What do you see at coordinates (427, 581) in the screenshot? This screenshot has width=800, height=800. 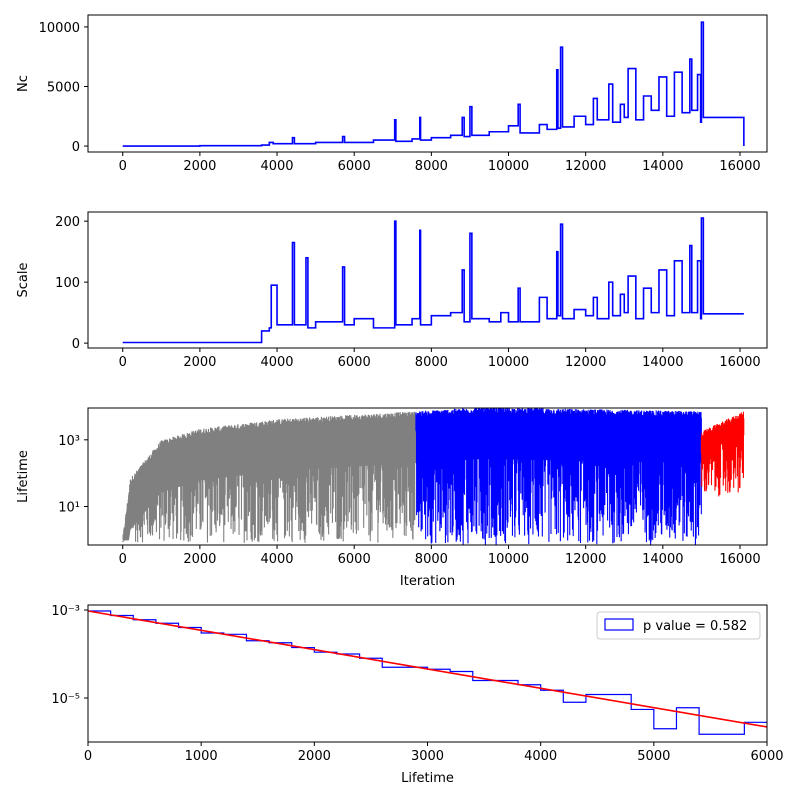 I see `x-axis-label: Iteration` at bounding box center [427, 581].